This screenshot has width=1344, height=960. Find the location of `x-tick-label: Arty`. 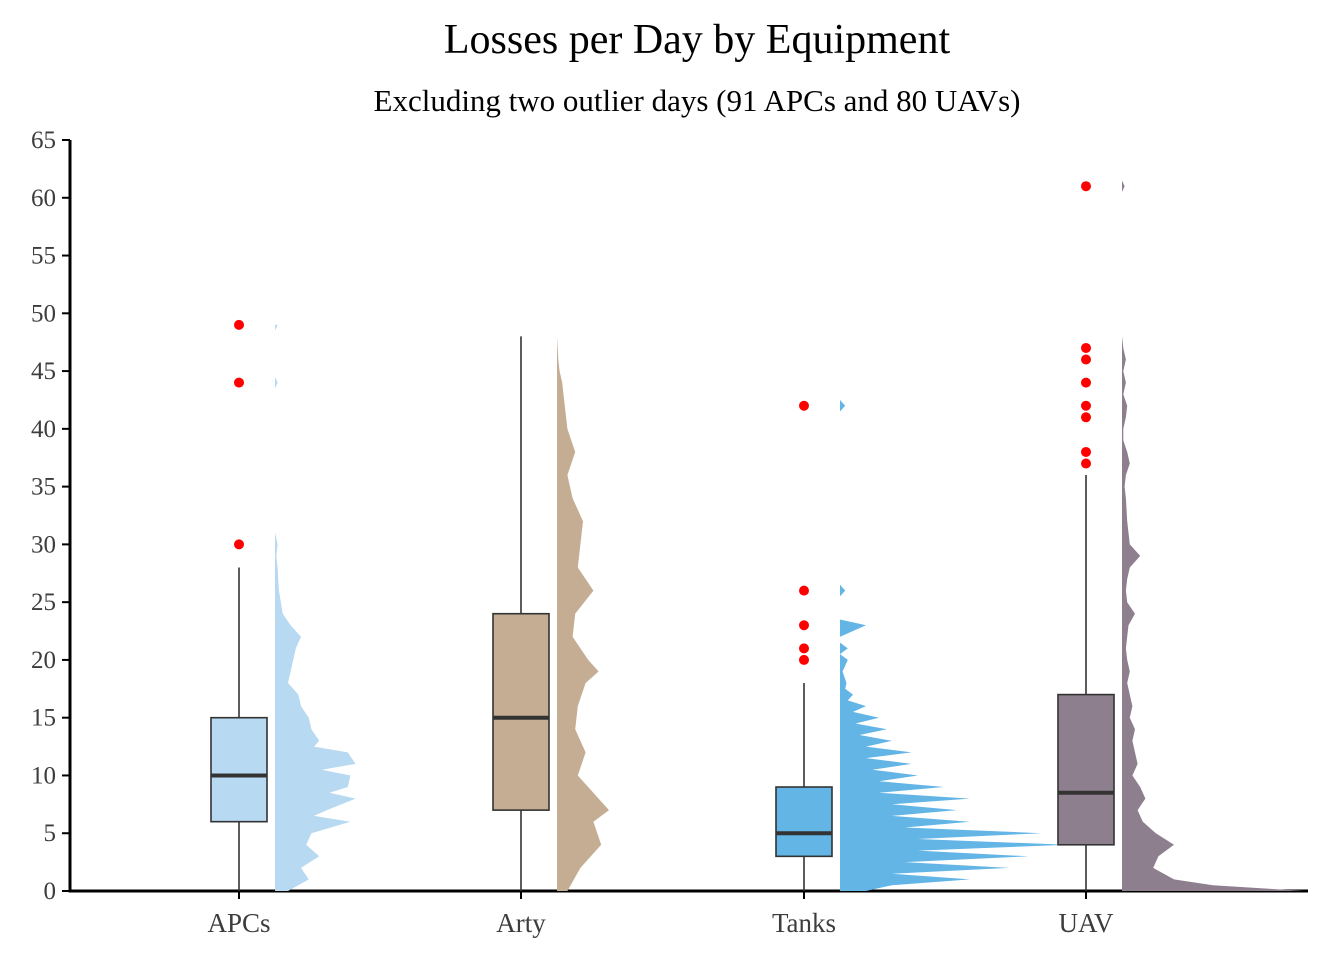

x-tick-label: Arty is located at coordinates (521, 923).